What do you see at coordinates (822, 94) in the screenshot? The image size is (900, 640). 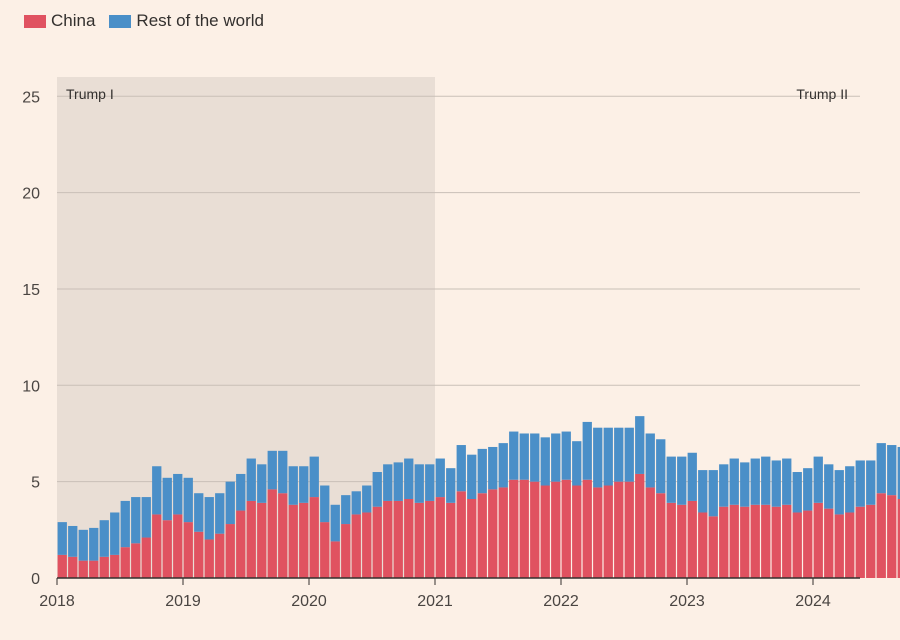 I see `annotation-label-2: Trump II` at bounding box center [822, 94].